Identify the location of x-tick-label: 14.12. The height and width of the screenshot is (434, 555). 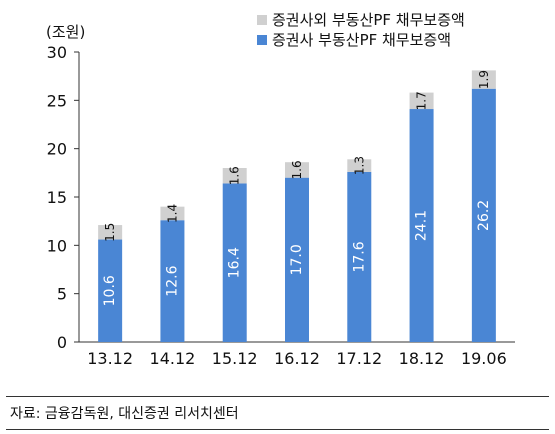
(173, 358).